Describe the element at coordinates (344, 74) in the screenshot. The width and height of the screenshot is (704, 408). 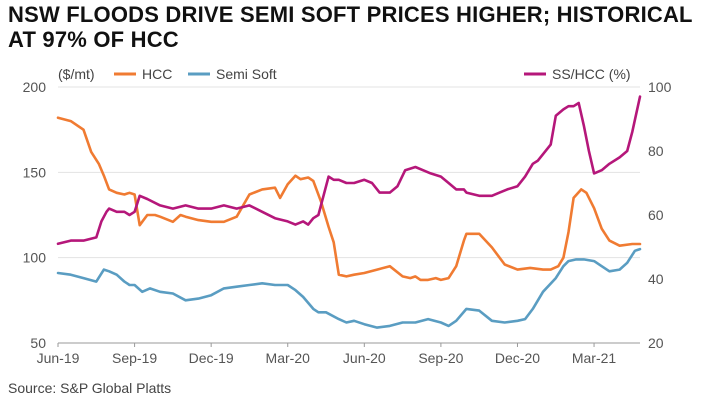
I see `legend: ($/mt) HCC Semi Soft SS/HCC (%)` at that location.